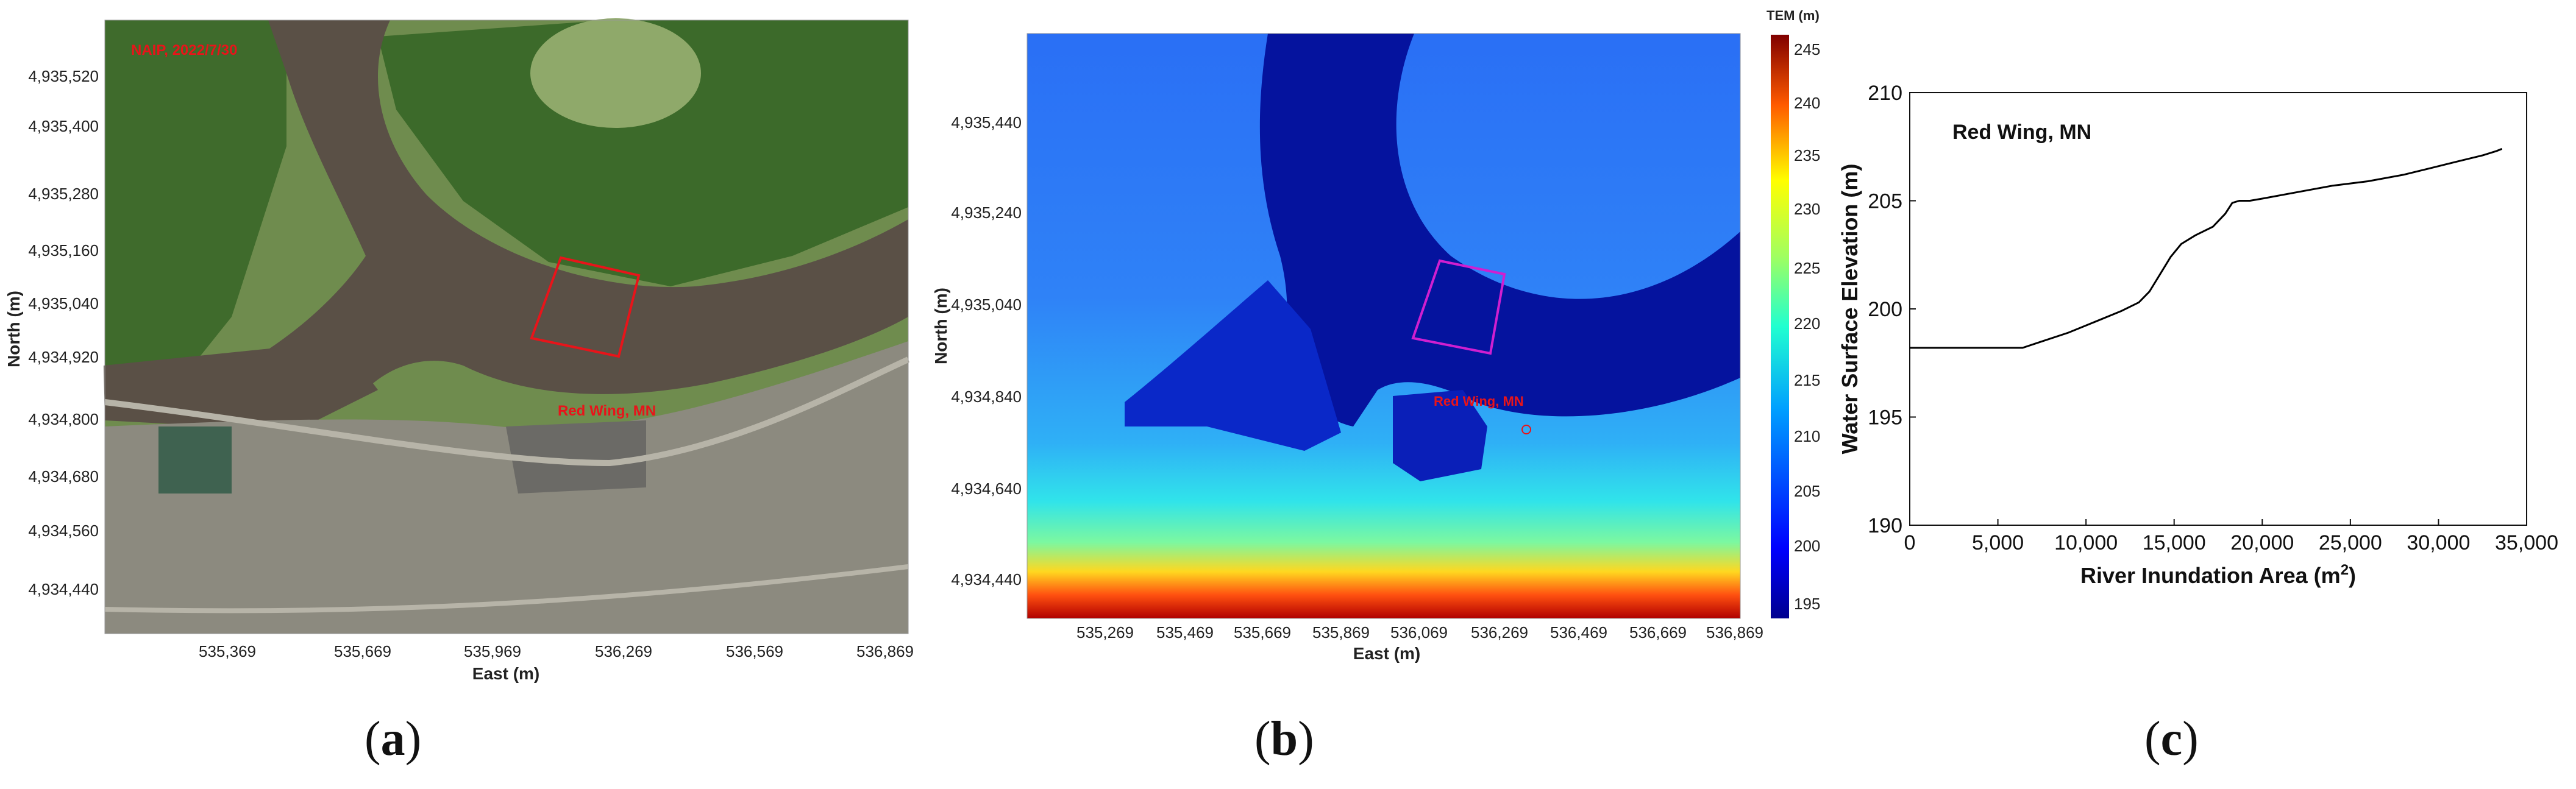 The width and height of the screenshot is (2576, 789). I want to click on xlabel-text: River Inundation Area (m, so click(2210, 575).